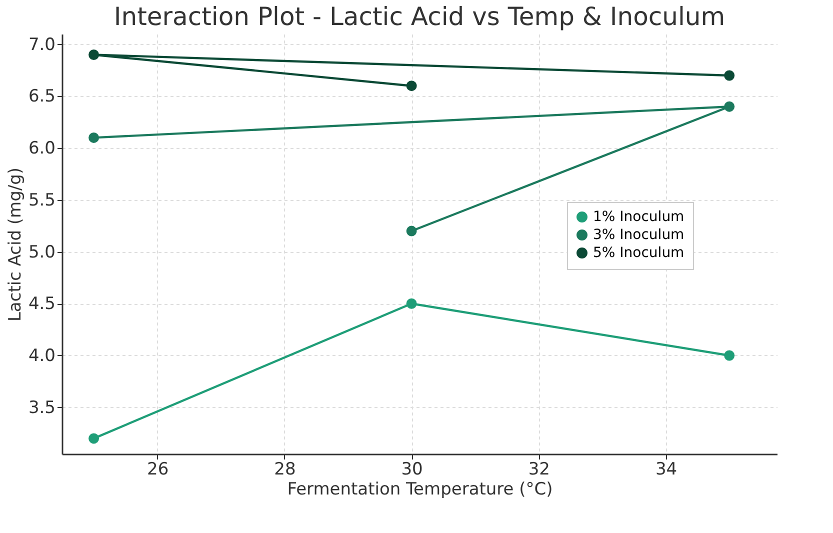 The width and height of the screenshot is (833, 533). Describe the element at coordinates (158, 470) in the screenshot. I see `x-tick-label: 26` at that location.